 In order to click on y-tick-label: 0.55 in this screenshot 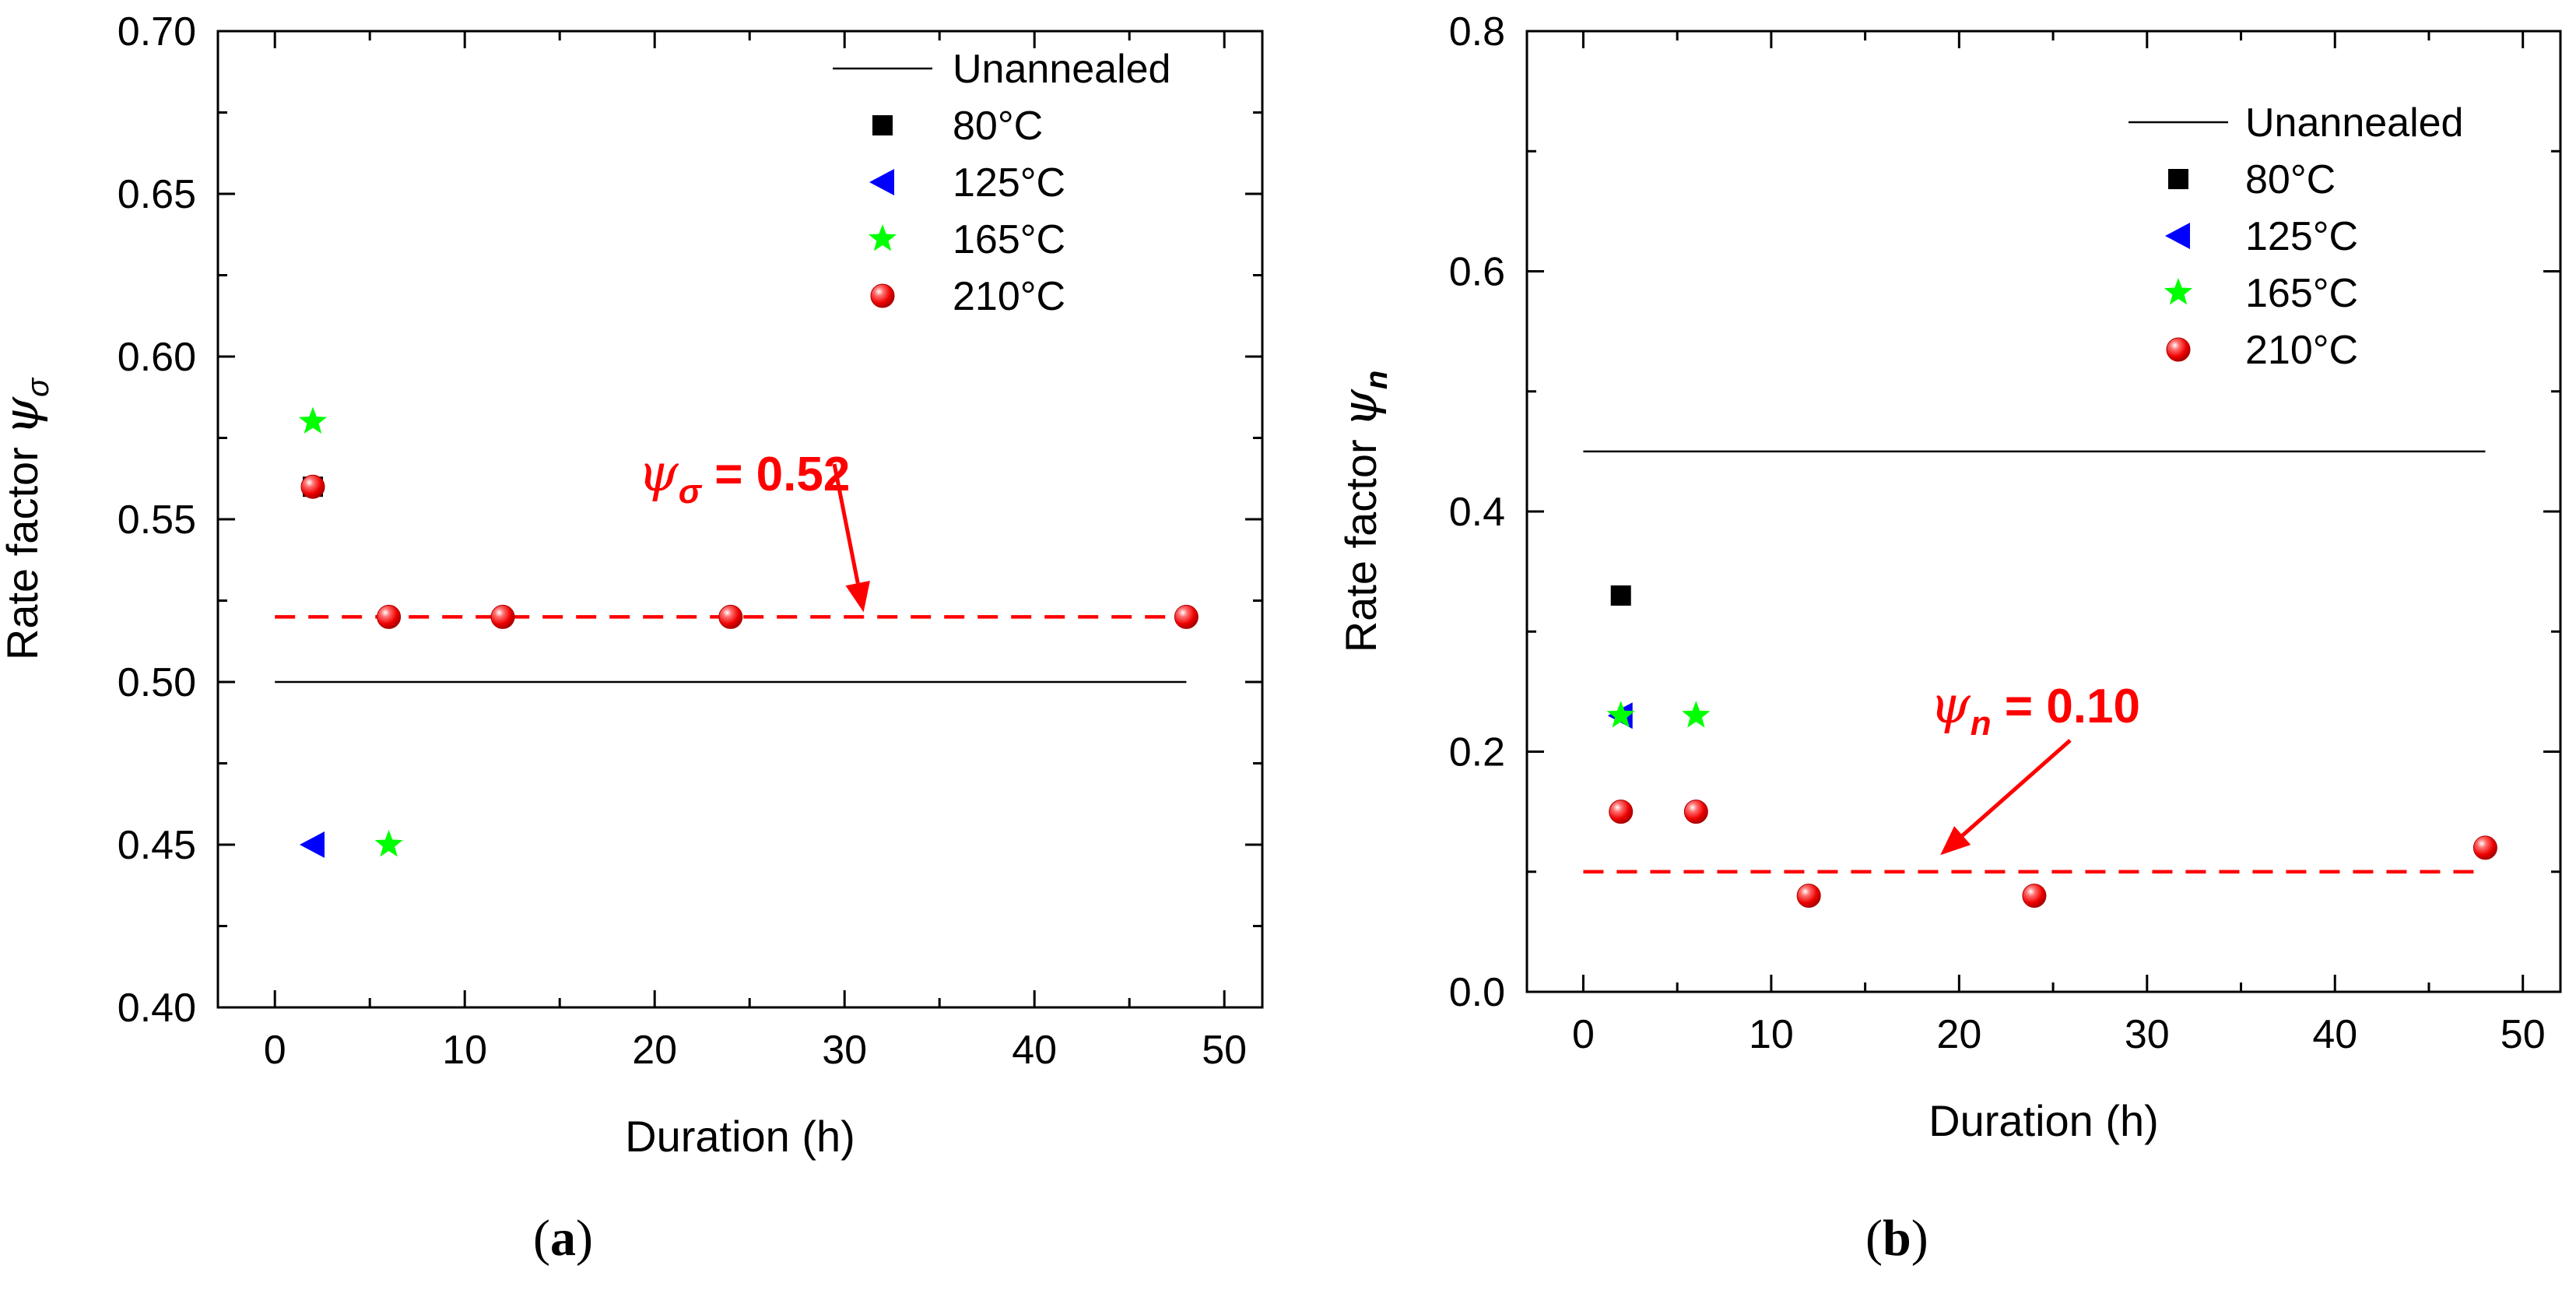, I will do `click(157, 520)`.